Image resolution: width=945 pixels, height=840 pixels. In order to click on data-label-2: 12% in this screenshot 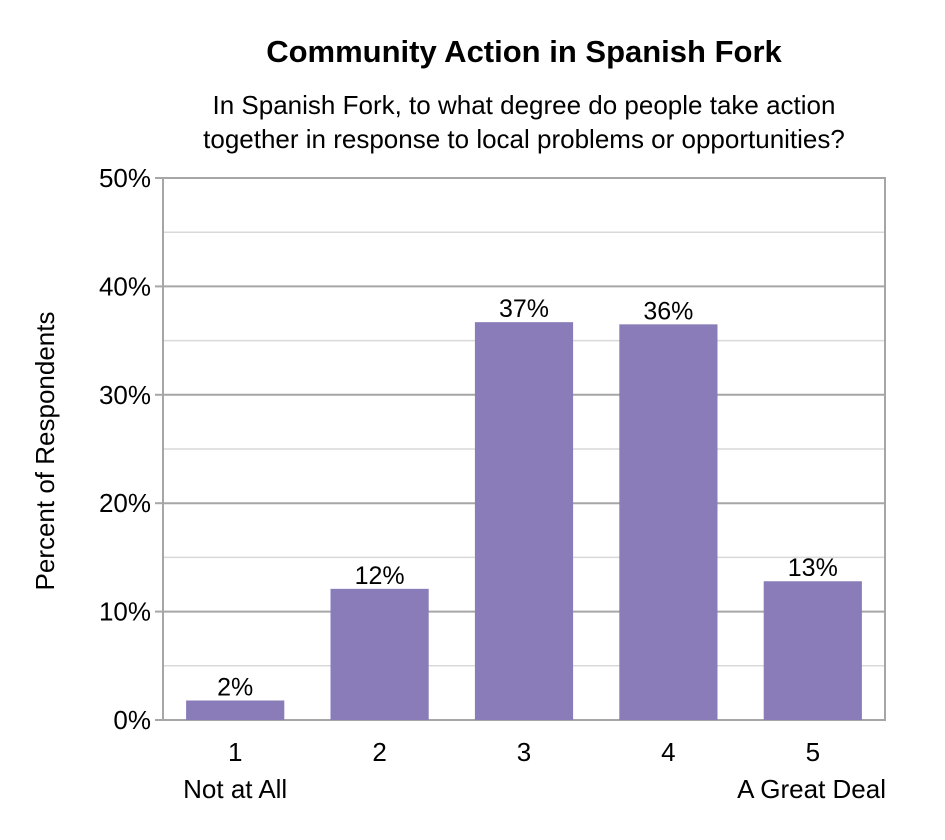, I will do `click(380, 576)`.